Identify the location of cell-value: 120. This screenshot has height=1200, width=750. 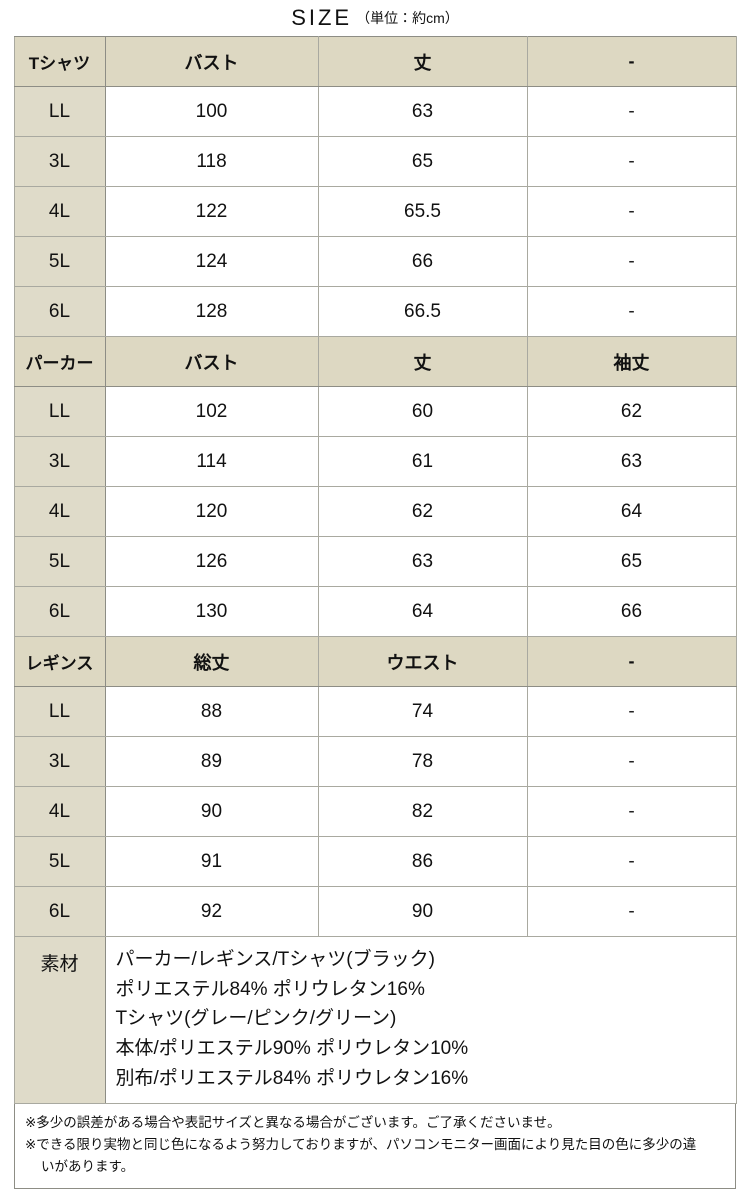
(211, 511).